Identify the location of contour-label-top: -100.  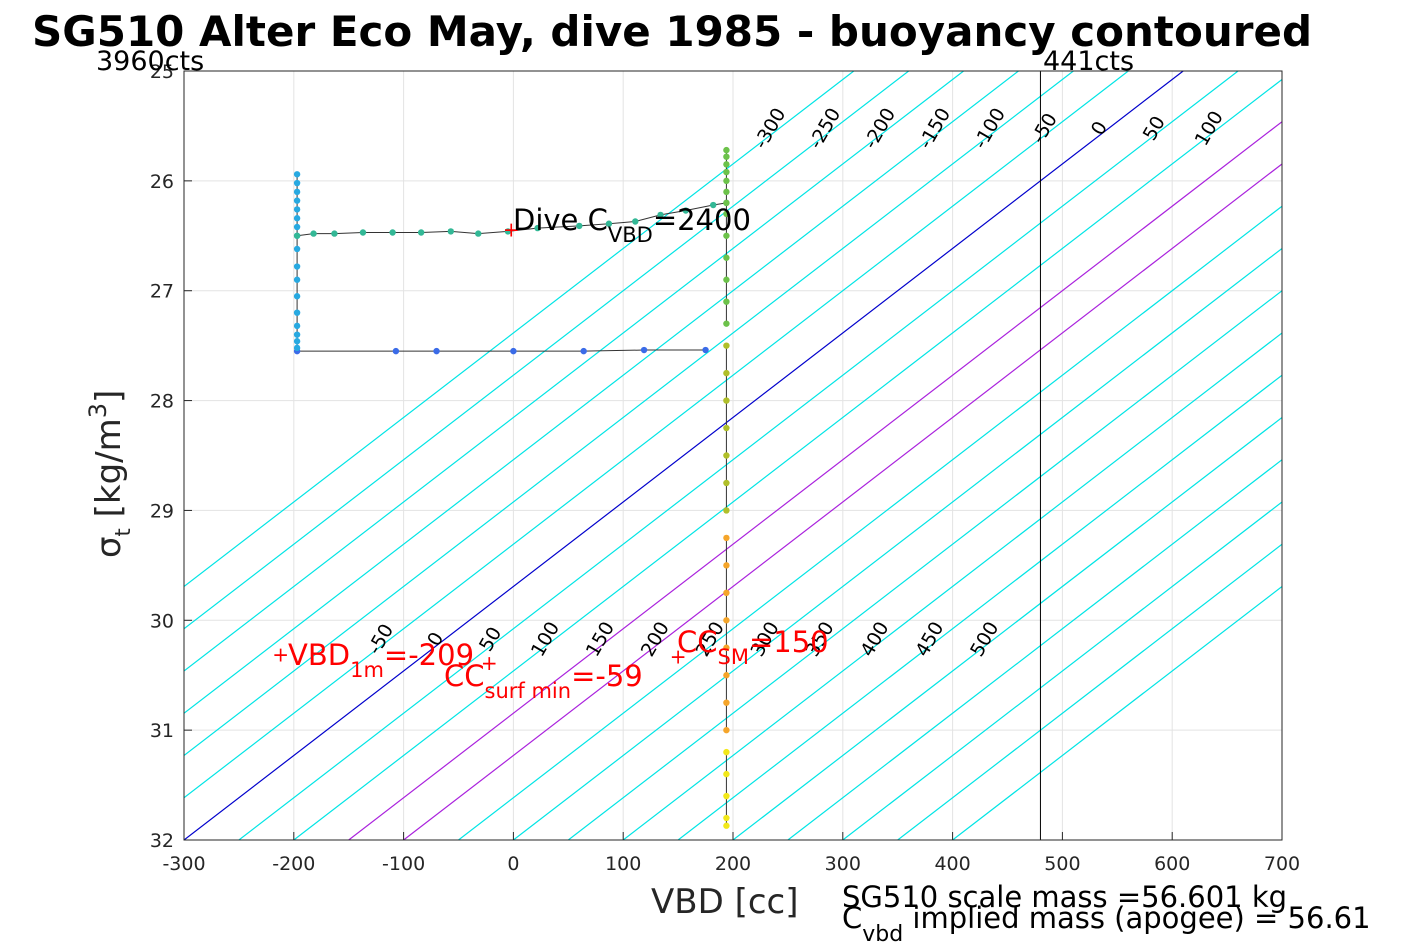
(989, 128).